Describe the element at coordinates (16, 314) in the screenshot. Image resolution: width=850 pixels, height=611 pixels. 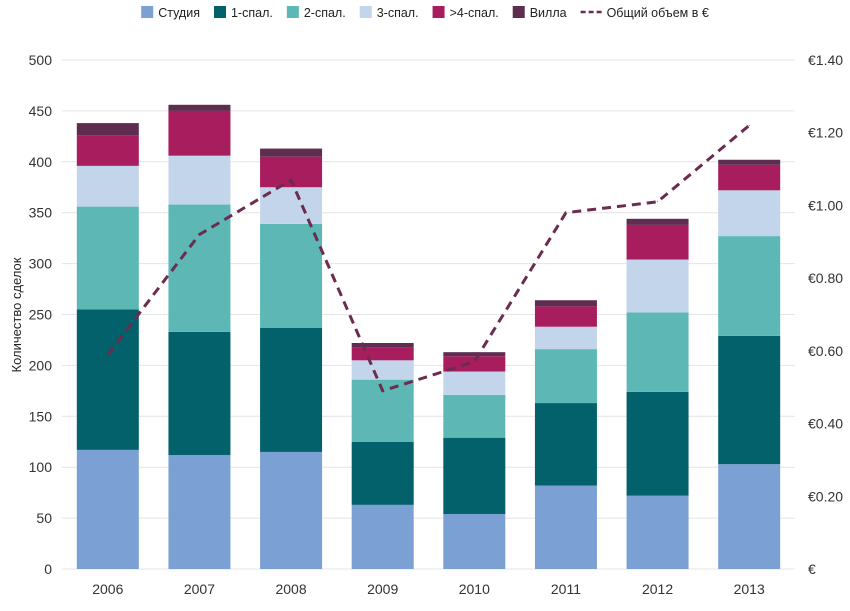
I see `y-axis-title: Количество сделок` at that location.